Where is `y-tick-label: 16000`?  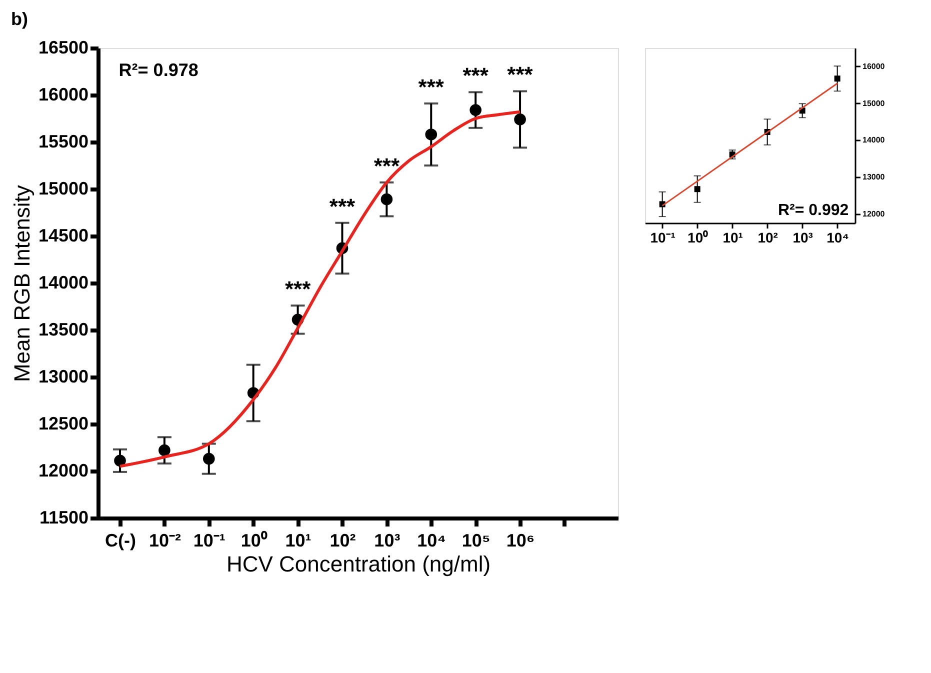
y-tick-label: 16000 is located at coordinates (63, 94).